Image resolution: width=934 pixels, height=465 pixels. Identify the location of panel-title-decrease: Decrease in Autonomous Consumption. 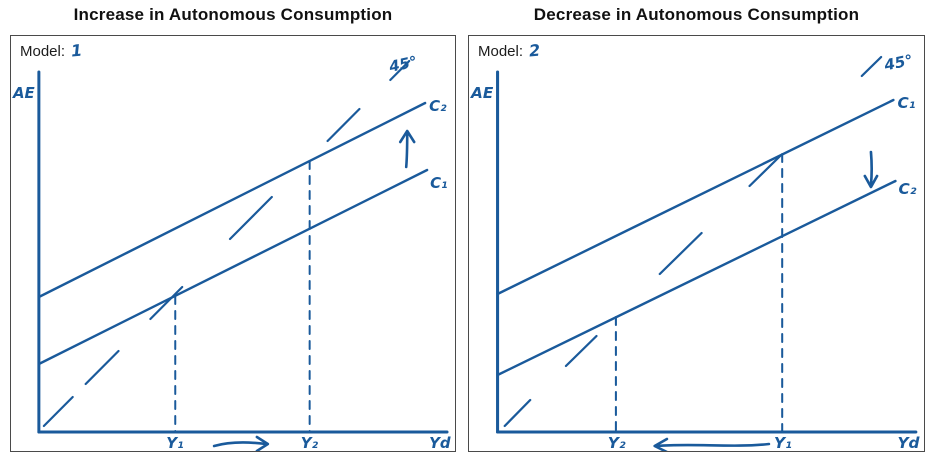
(696, 14).